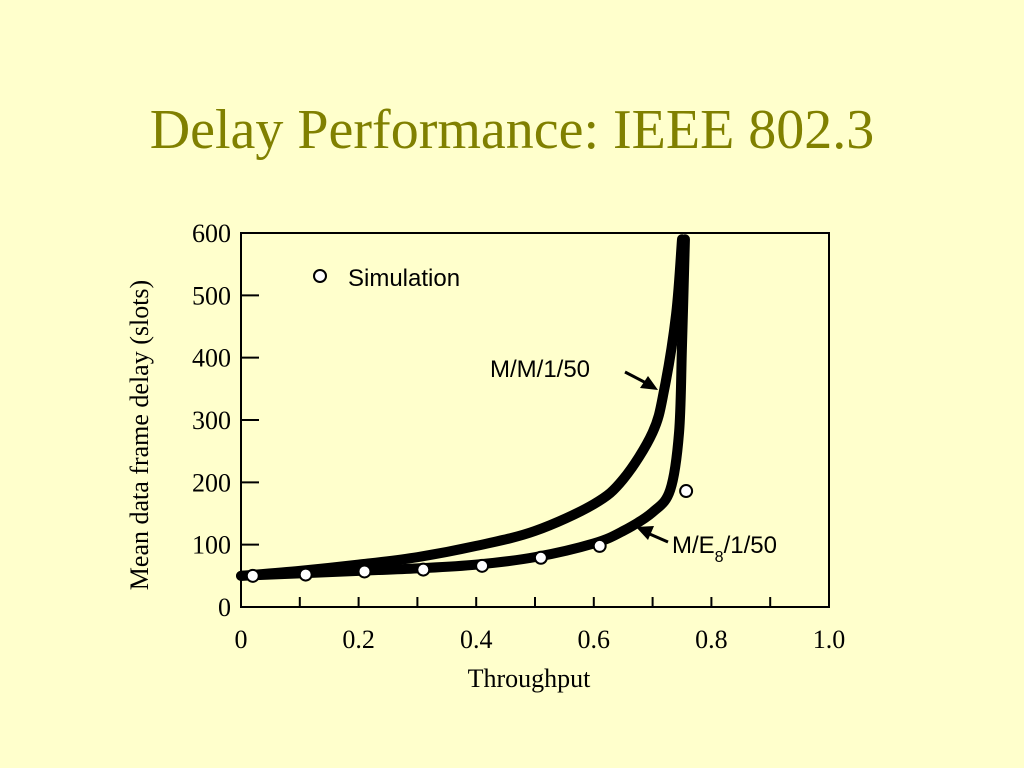 The image size is (1024, 768). What do you see at coordinates (594, 639) in the screenshot?
I see `x-tick-label: 0.6` at bounding box center [594, 639].